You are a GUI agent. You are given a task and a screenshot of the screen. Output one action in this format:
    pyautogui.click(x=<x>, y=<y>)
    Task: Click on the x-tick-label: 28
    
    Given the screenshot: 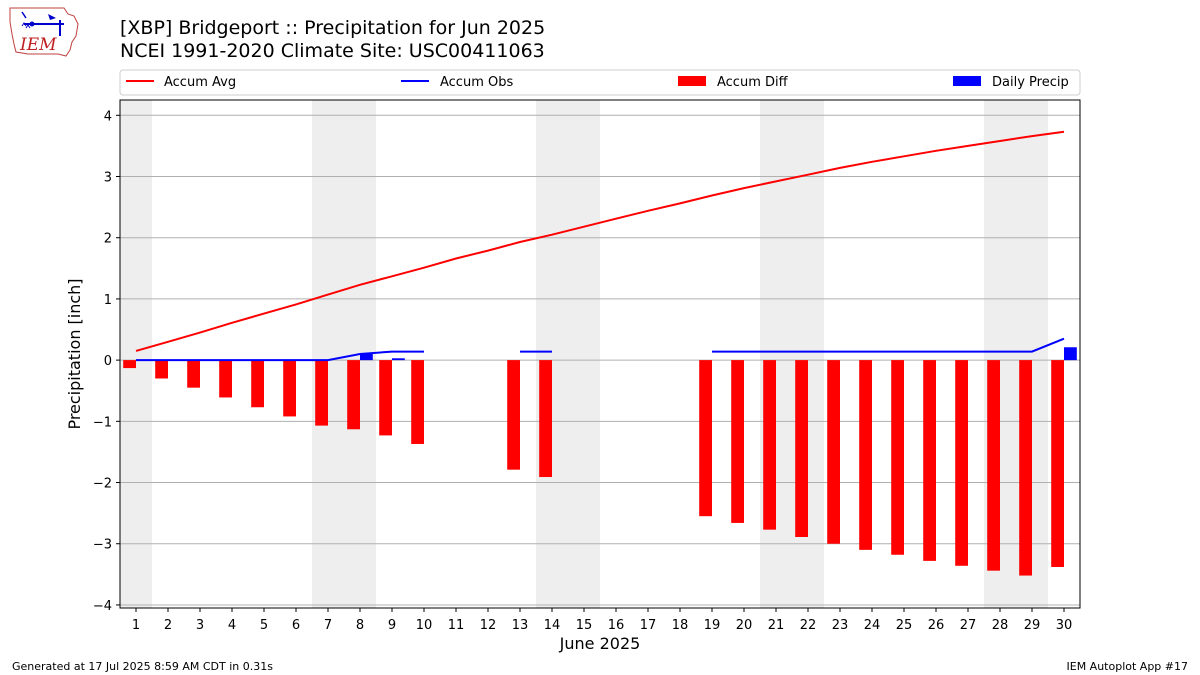 What is the action you would take?
    pyautogui.click(x=1000, y=625)
    